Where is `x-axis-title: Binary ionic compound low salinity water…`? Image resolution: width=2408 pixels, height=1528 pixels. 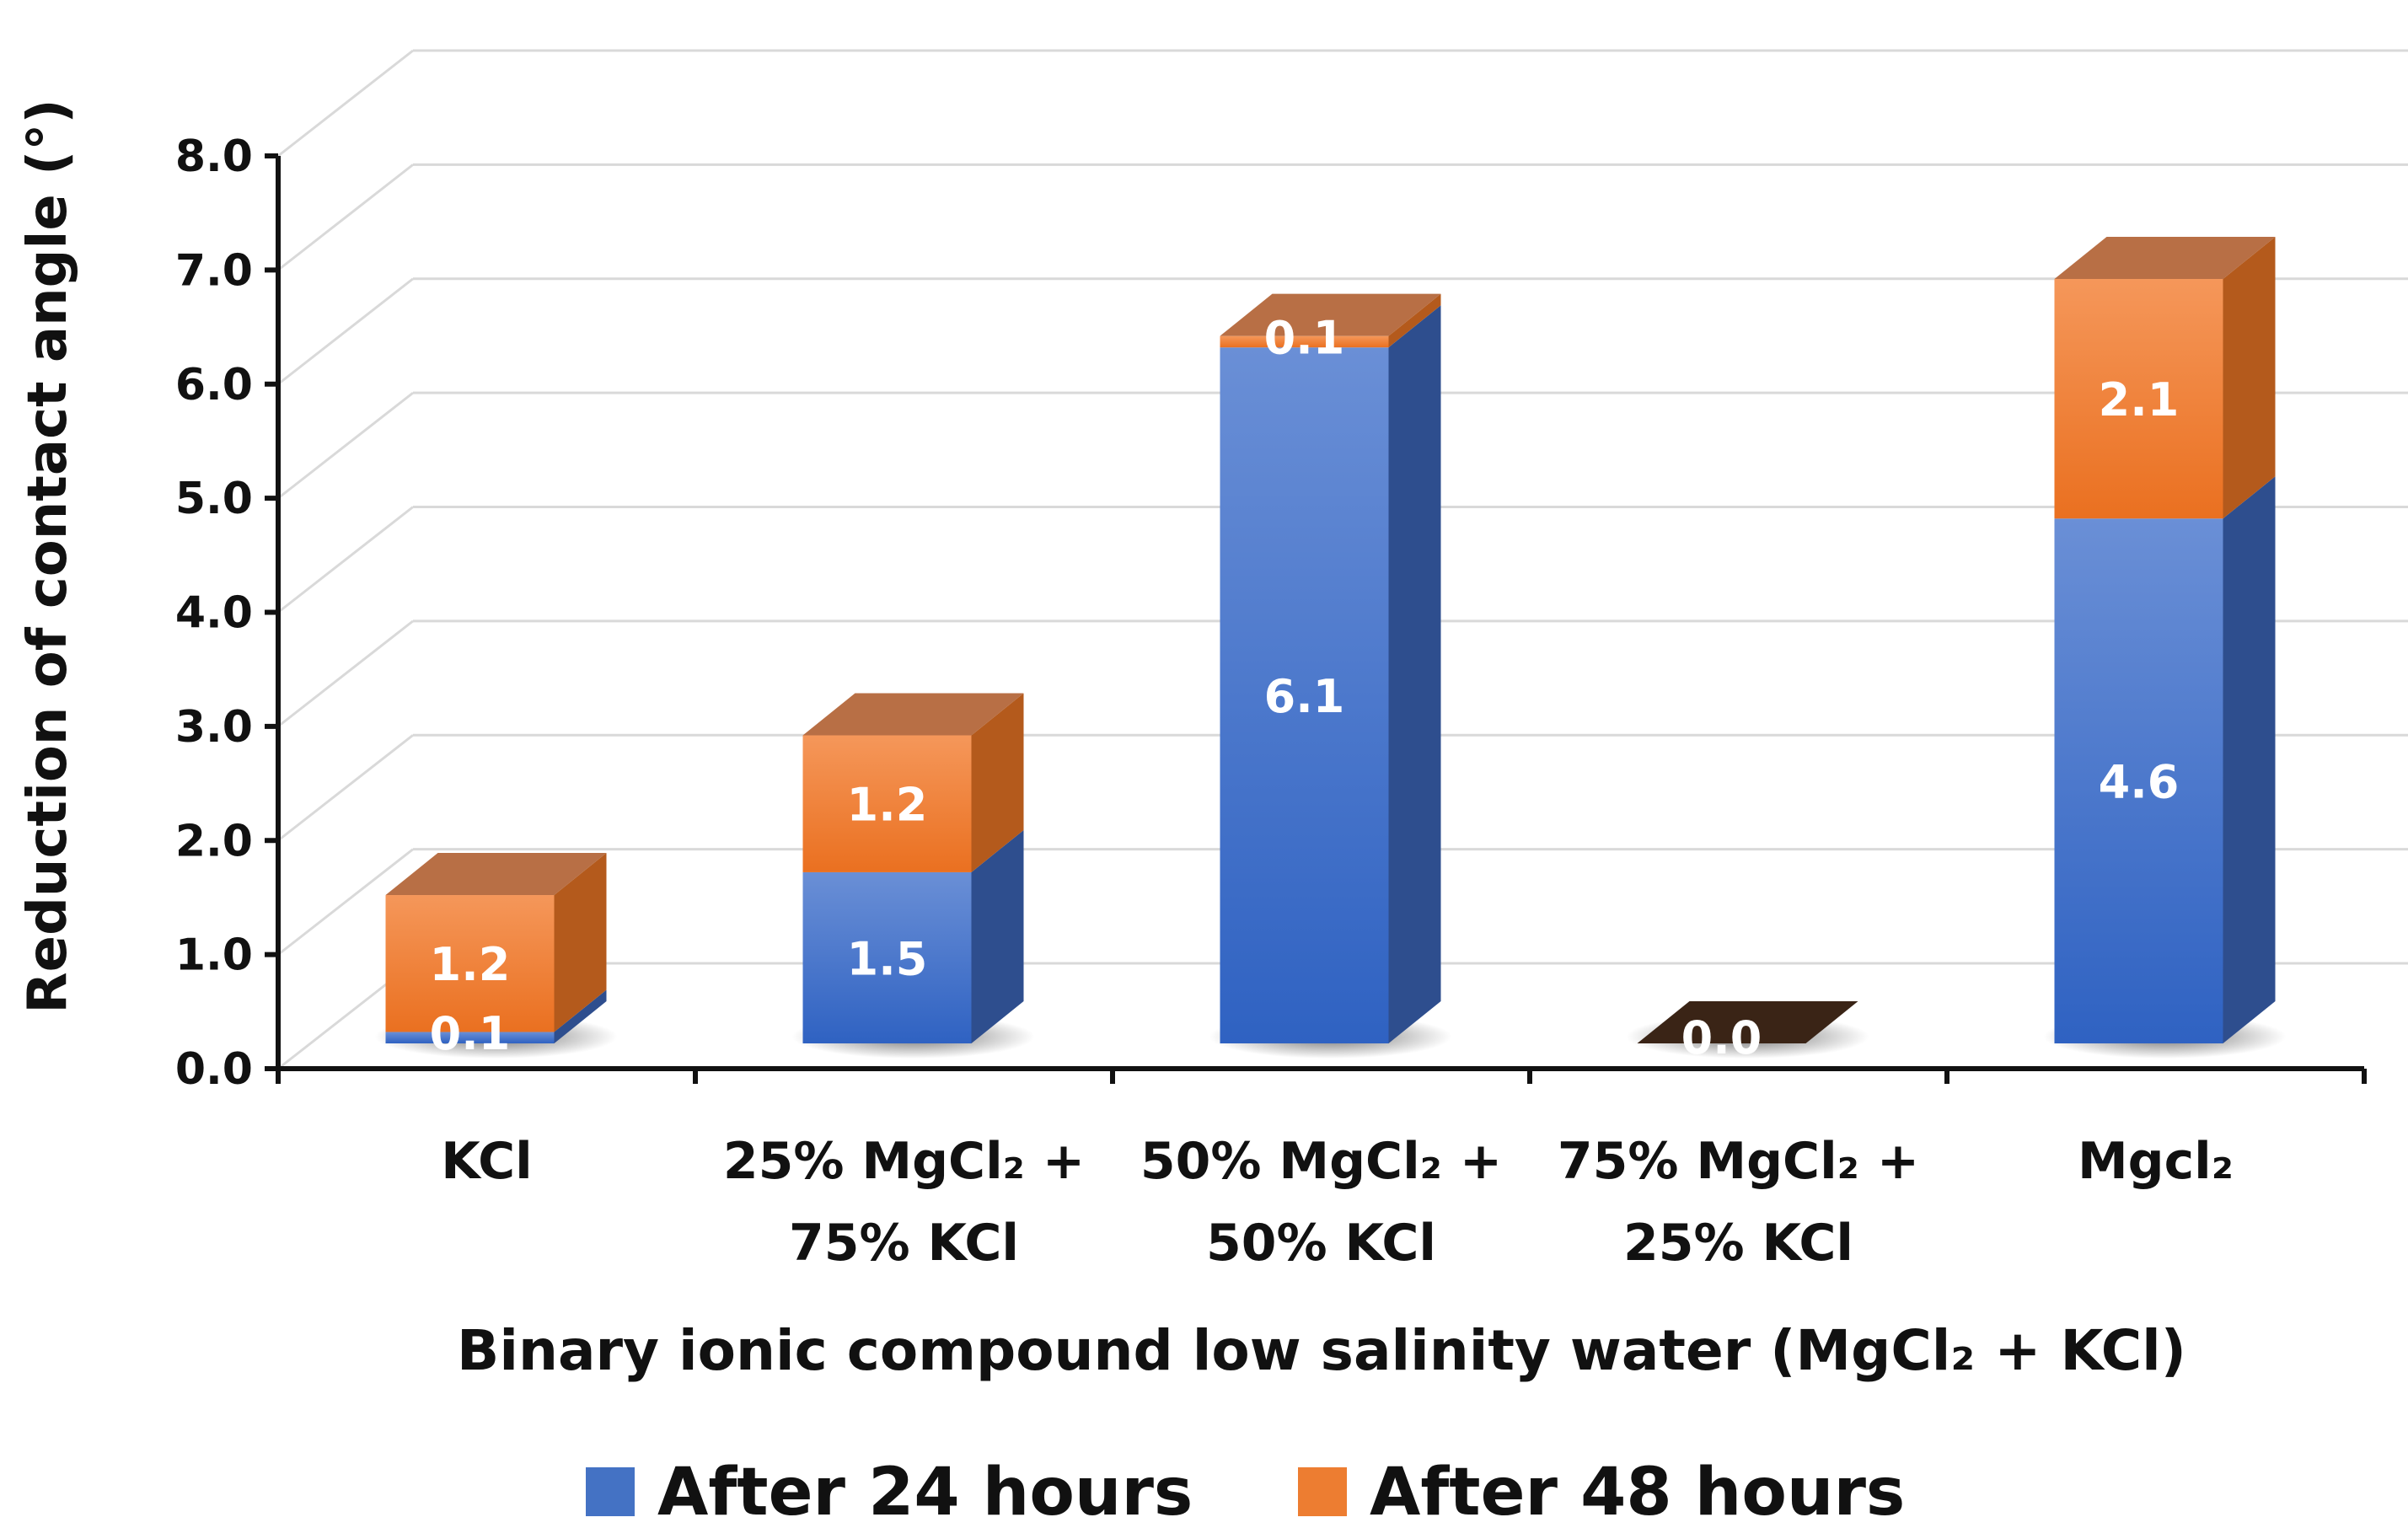
x-axis-title: Binary ionic compound low salinity water… is located at coordinates (1322, 1350).